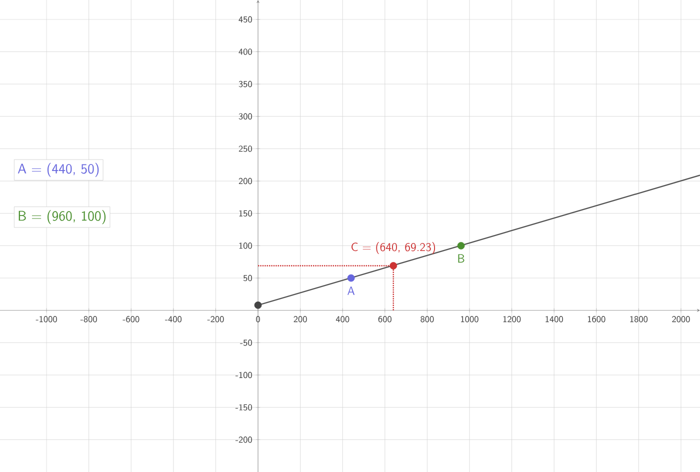 This screenshot has height=472, width=700. Describe the element at coordinates (258, 319) in the screenshot. I see `x-tick-label: 0` at that location.